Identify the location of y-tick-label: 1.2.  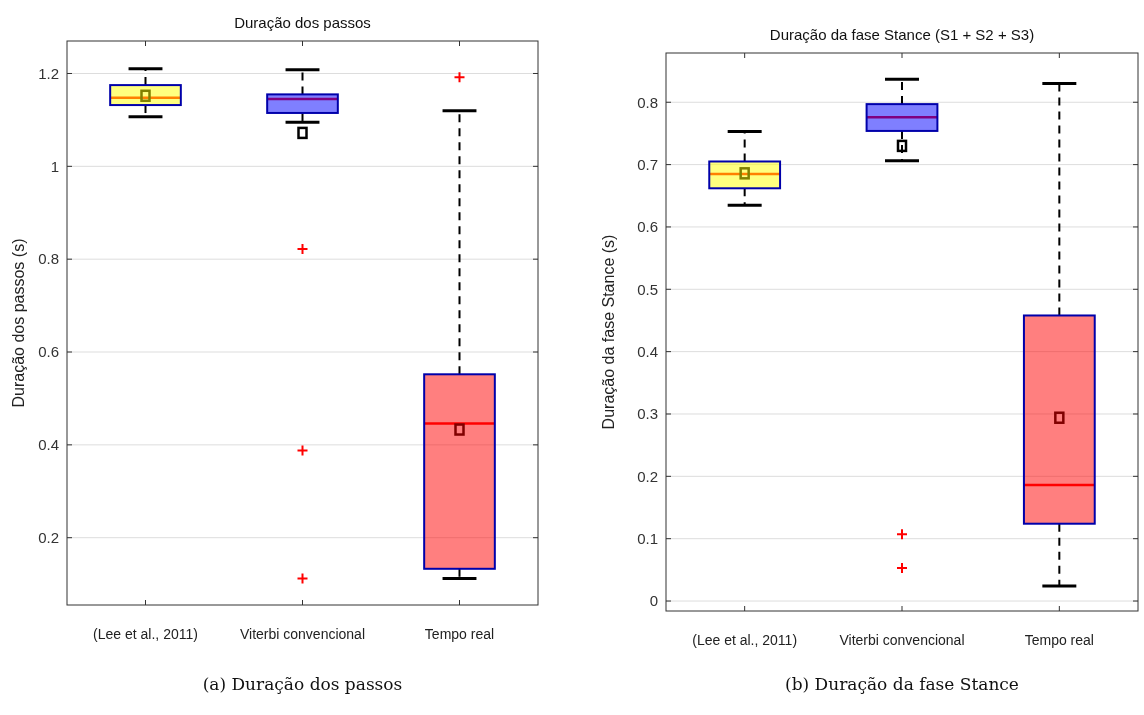
(48, 73).